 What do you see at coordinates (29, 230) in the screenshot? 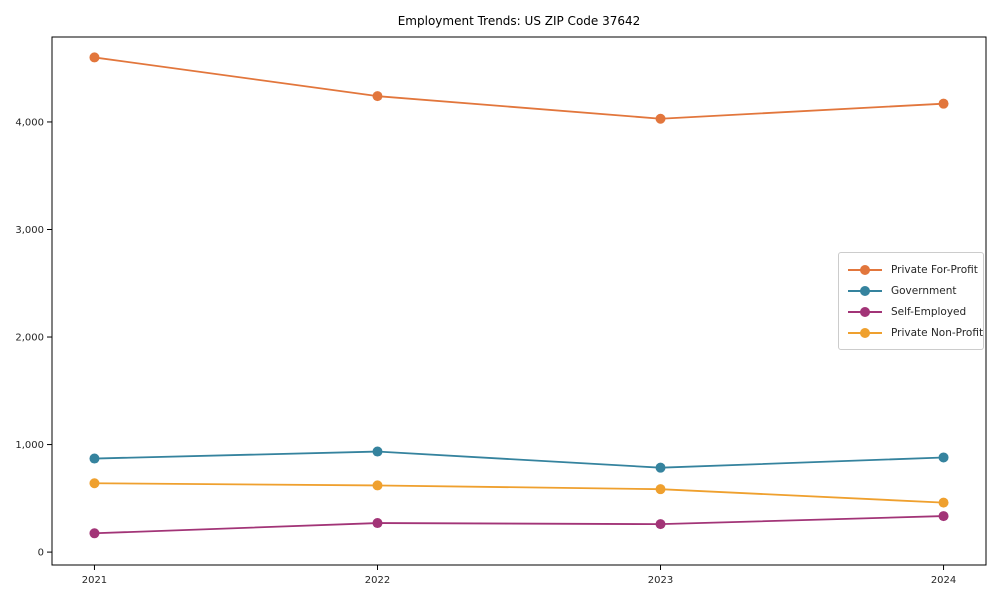
I see `y-tick-label: 3,000` at bounding box center [29, 230].